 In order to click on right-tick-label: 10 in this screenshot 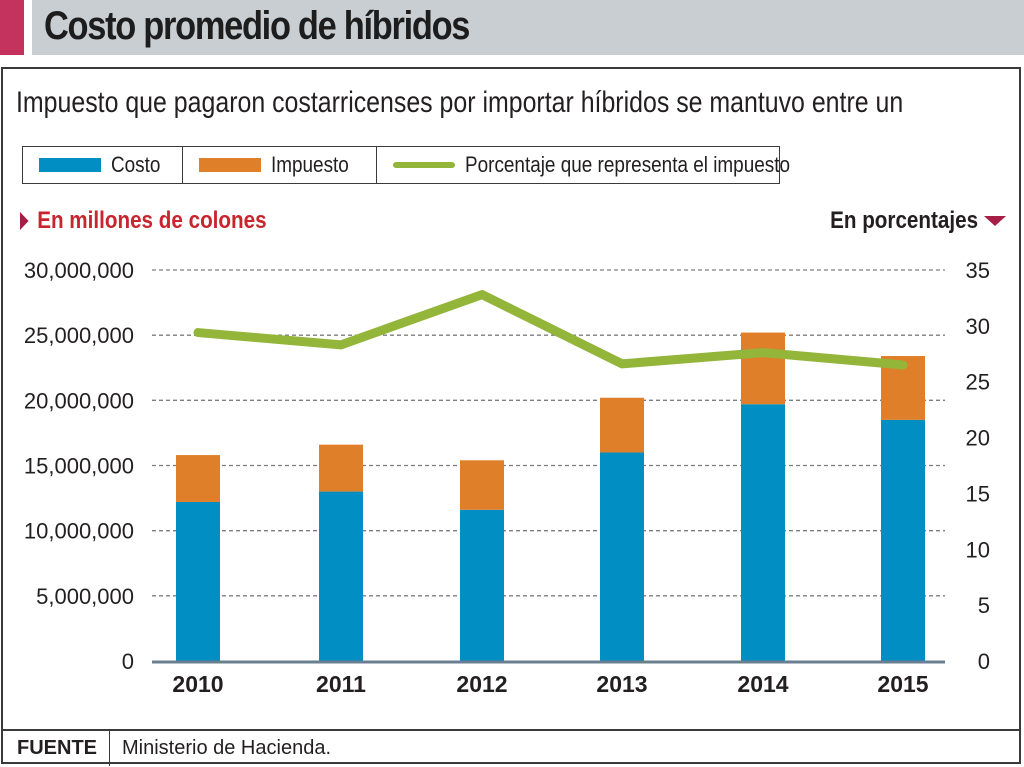, I will do `click(978, 549)`.